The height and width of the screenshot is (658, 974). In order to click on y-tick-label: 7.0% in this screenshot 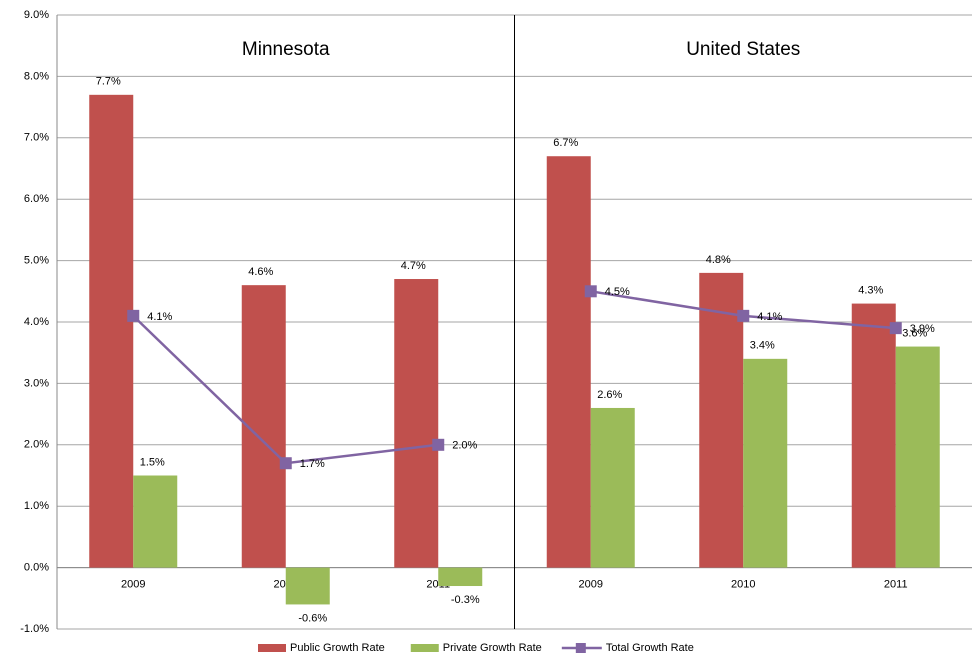, I will do `click(36, 138)`.